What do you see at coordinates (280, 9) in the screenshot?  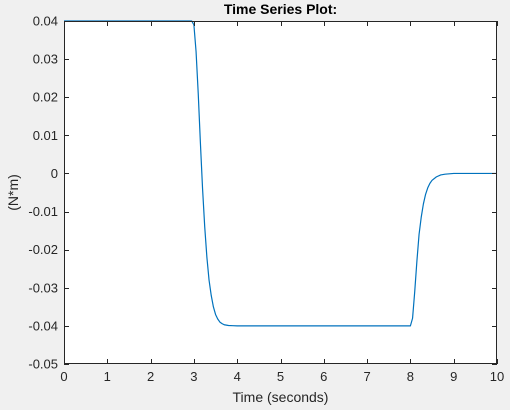 I see `chart-title: Time Series Plot:` at bounding box center [280, 9].